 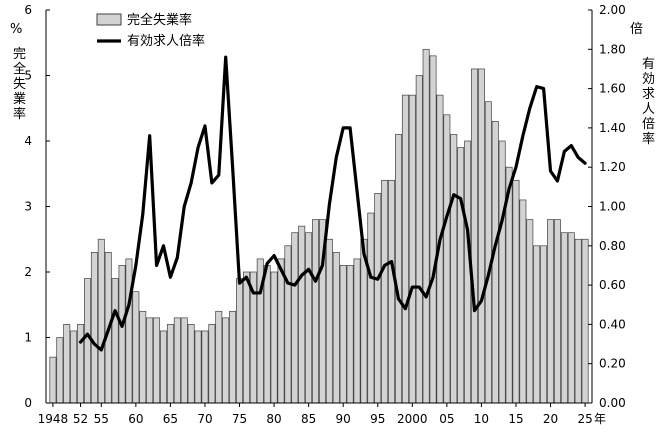 I want to click on bar-1955, so click(x=101, y=321).